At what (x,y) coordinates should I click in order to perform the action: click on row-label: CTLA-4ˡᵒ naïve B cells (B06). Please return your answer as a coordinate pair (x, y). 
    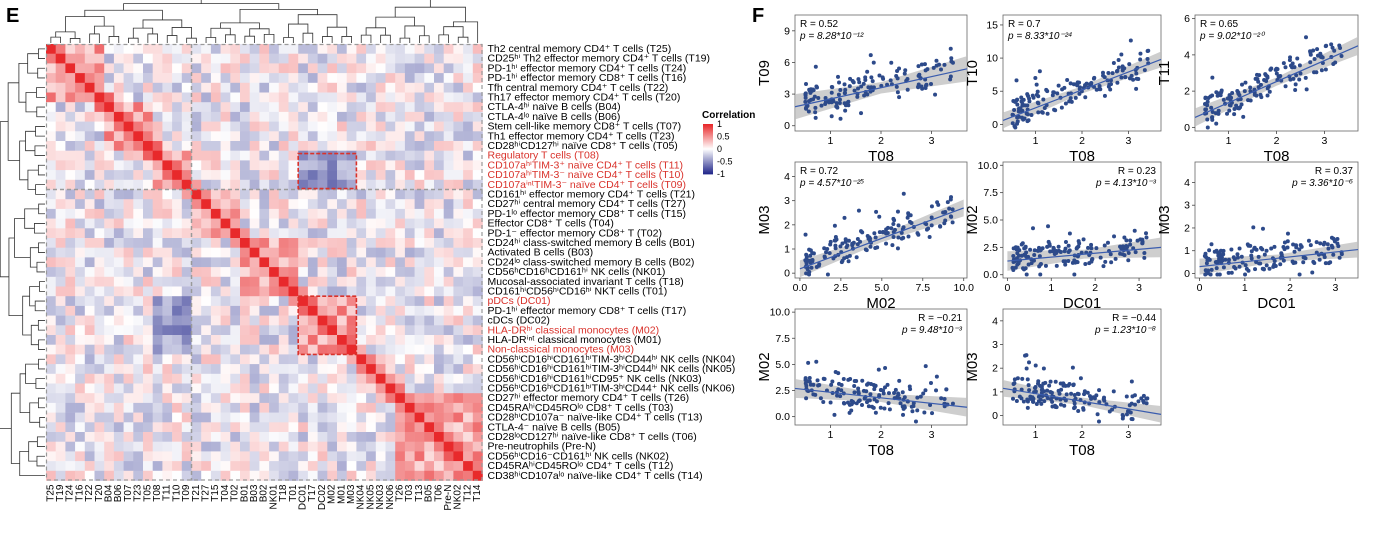
    Looking at the image, I should click on (554, 117).